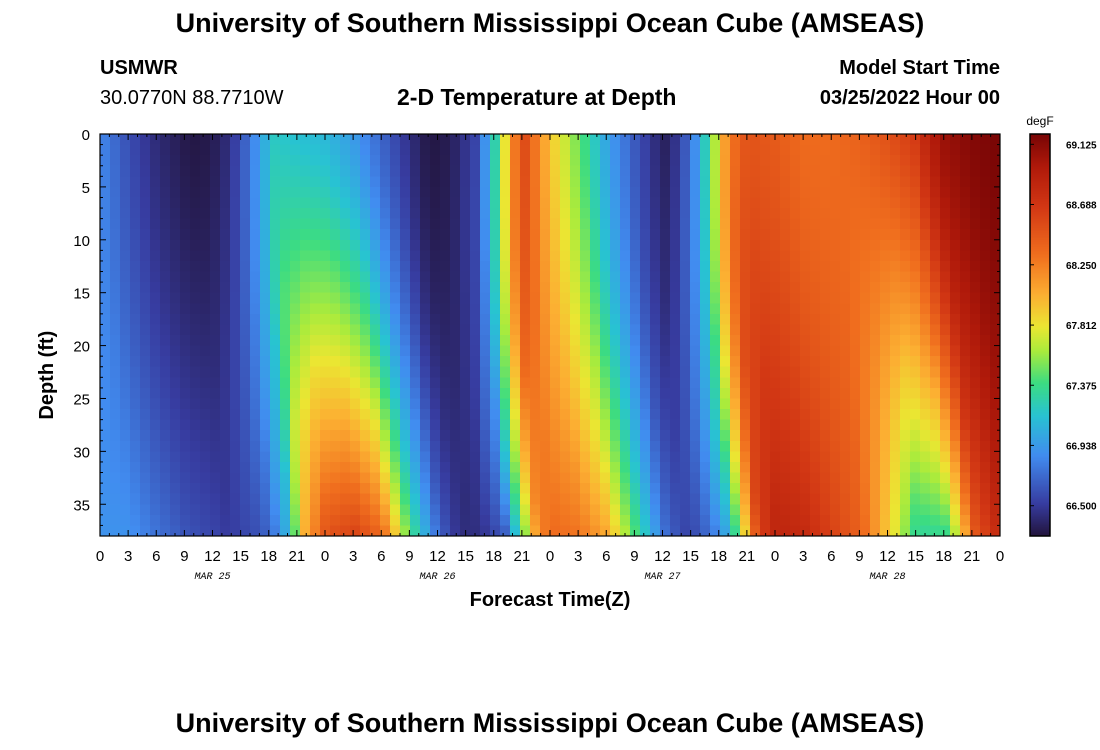 The height and width of the screenshot is (750, 1100). I want to click on colorbar-tick-label: 66.938, so click(1081, 446).